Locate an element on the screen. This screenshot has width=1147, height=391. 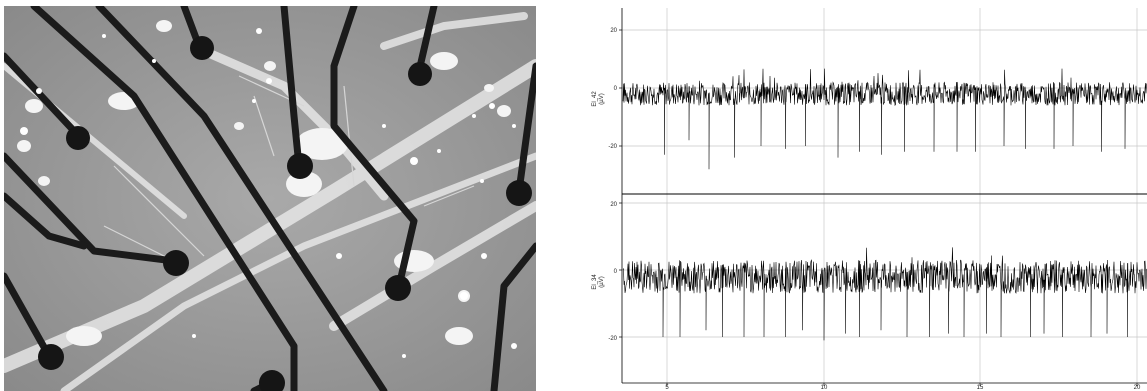
ytick-el-34-0: 0 is located at coordinates (616, 272).